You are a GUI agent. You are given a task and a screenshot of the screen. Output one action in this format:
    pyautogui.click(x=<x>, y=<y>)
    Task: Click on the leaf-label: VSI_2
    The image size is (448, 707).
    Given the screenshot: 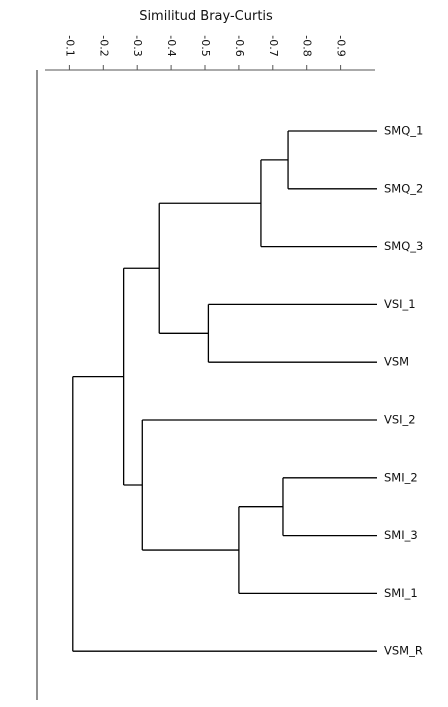 What is the action you would take?
    pyautogui.click(x=400, y=420)
    